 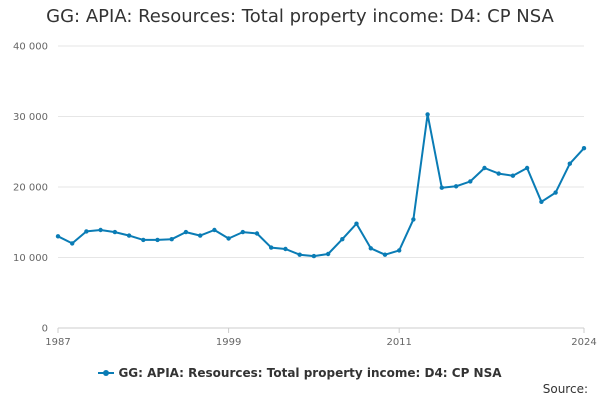 What do you see at coordinates (30, 258) in the screenshot?
I see `y-tick-label: 10 000` at bounding box center [30, 258].